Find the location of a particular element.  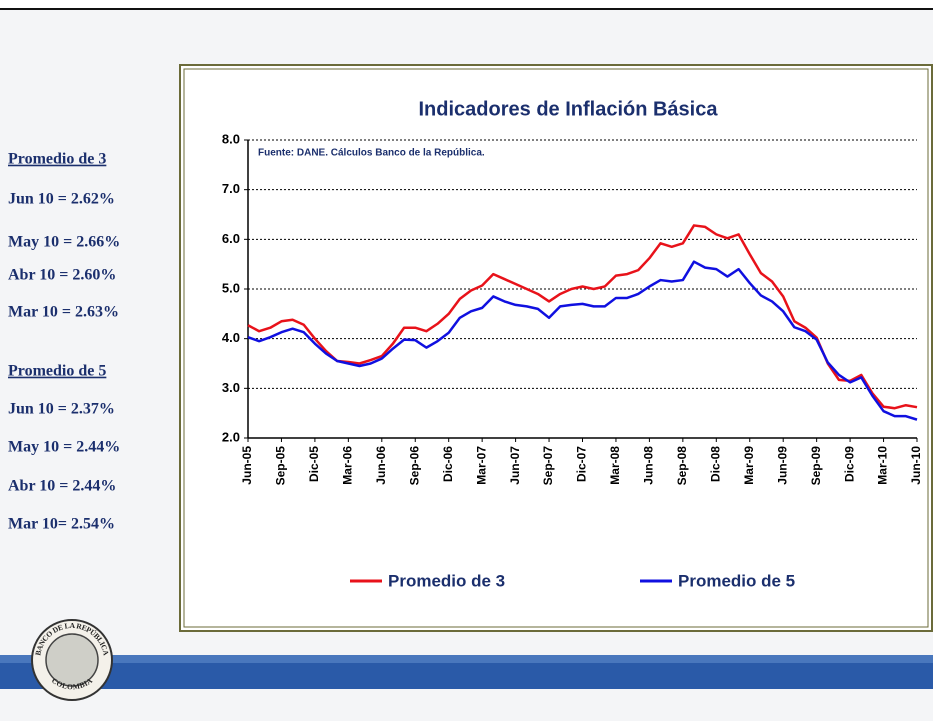

x-tick-label: Sep-08 is located at coordinates (682, 466).